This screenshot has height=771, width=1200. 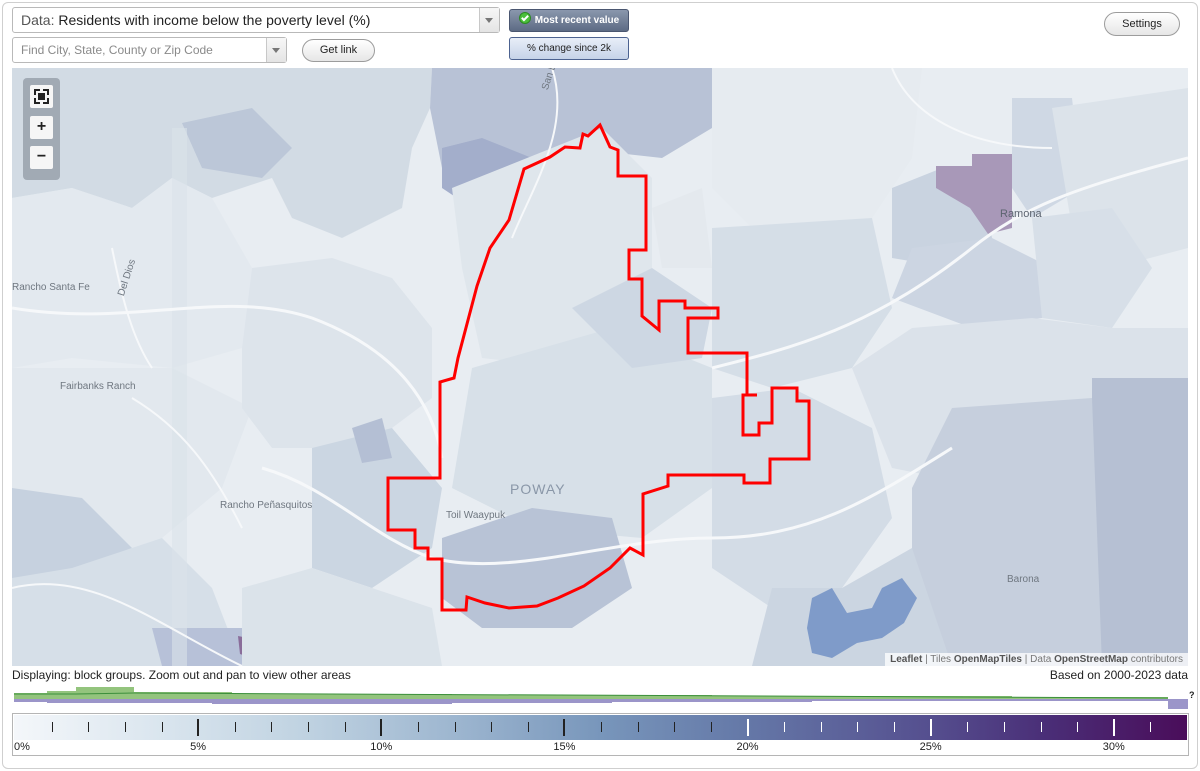 What do you see at coordinates (22, 747) in the screenshot?
I see `legend-label: 0%` at bounding box center [22, 747].